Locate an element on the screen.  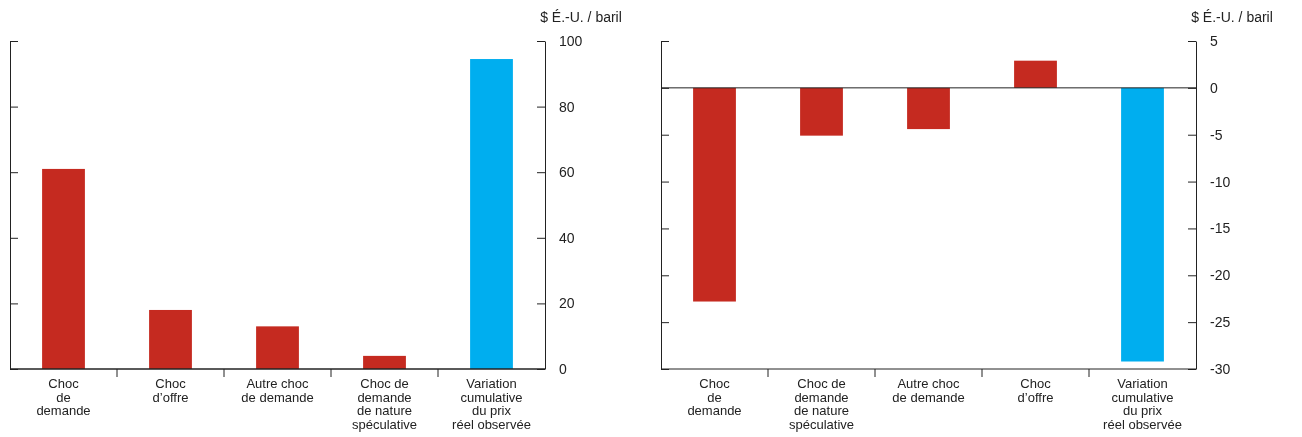
y-tick-label: -5 is located at coordinates (1216, 134).